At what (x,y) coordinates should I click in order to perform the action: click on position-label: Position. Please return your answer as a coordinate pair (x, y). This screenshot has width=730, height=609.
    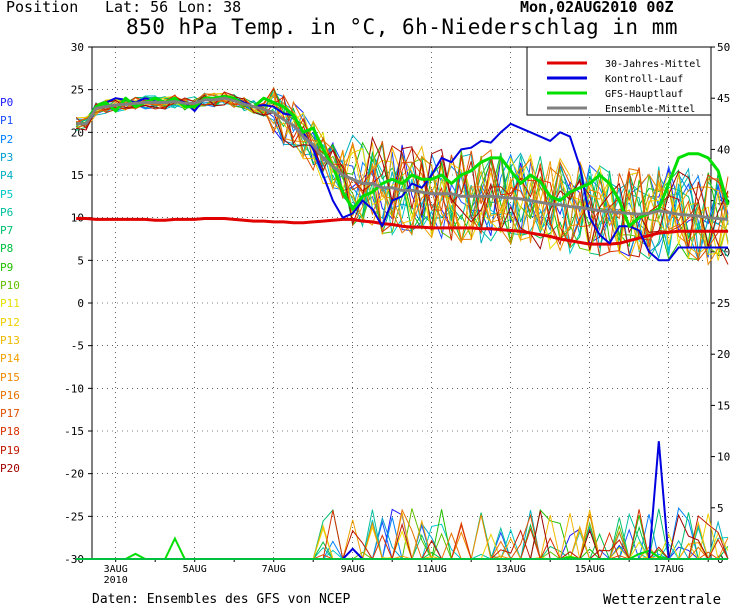
    Looking at the image, I should click on (42, 8).